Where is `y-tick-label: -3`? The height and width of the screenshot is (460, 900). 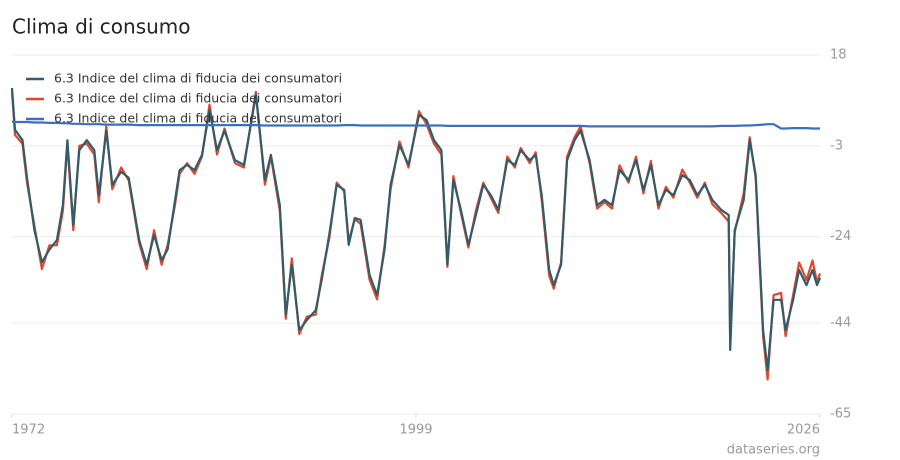
y-tick-label: -3 is located at coordinates (836, 145).